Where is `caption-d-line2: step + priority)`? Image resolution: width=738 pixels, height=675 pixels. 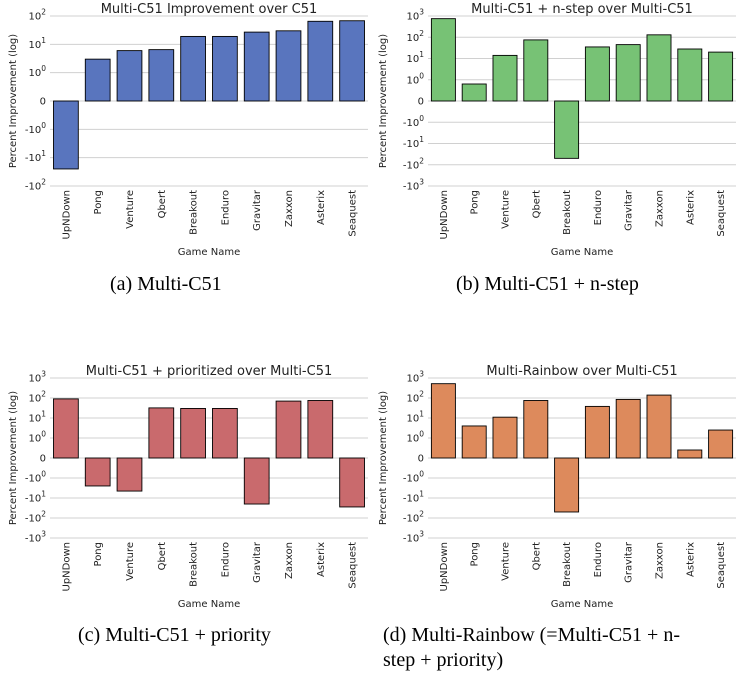 caption-d-line2: step + priority) is located at coordinates (443, 660).